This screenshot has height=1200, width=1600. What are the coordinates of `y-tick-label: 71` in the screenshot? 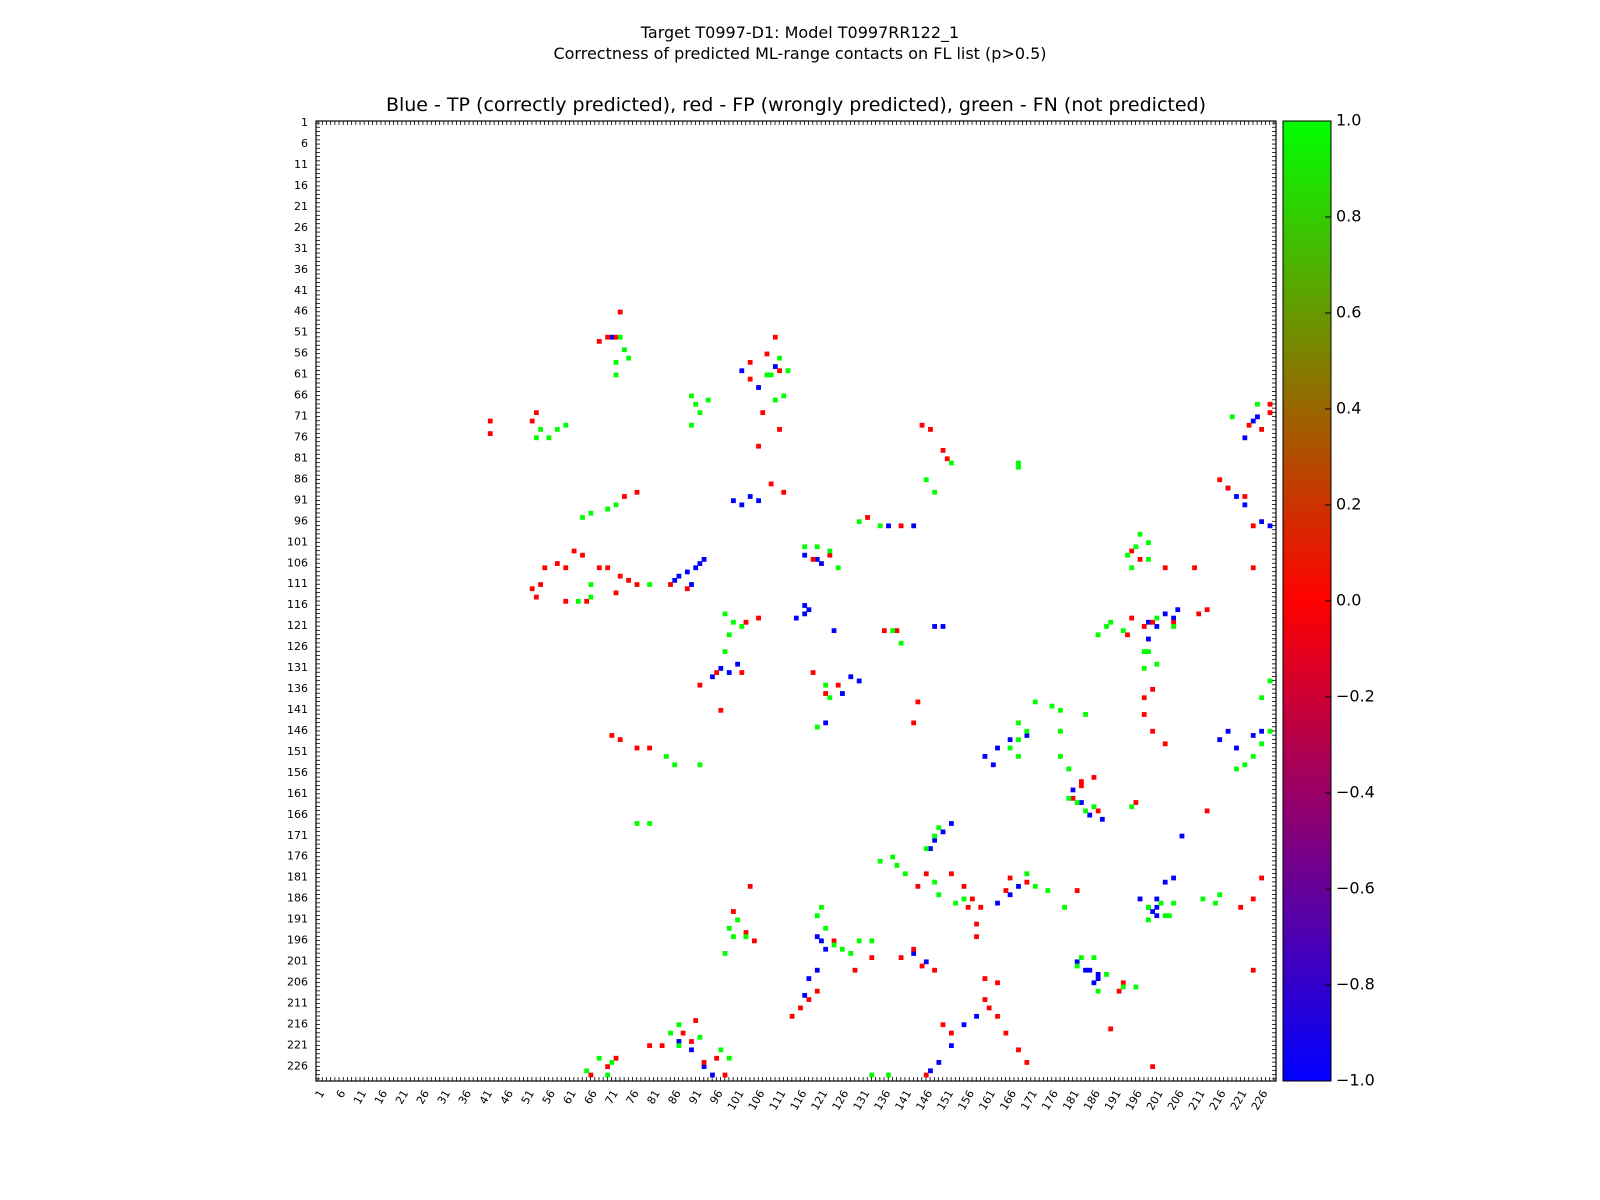 It's located at (301, 416).